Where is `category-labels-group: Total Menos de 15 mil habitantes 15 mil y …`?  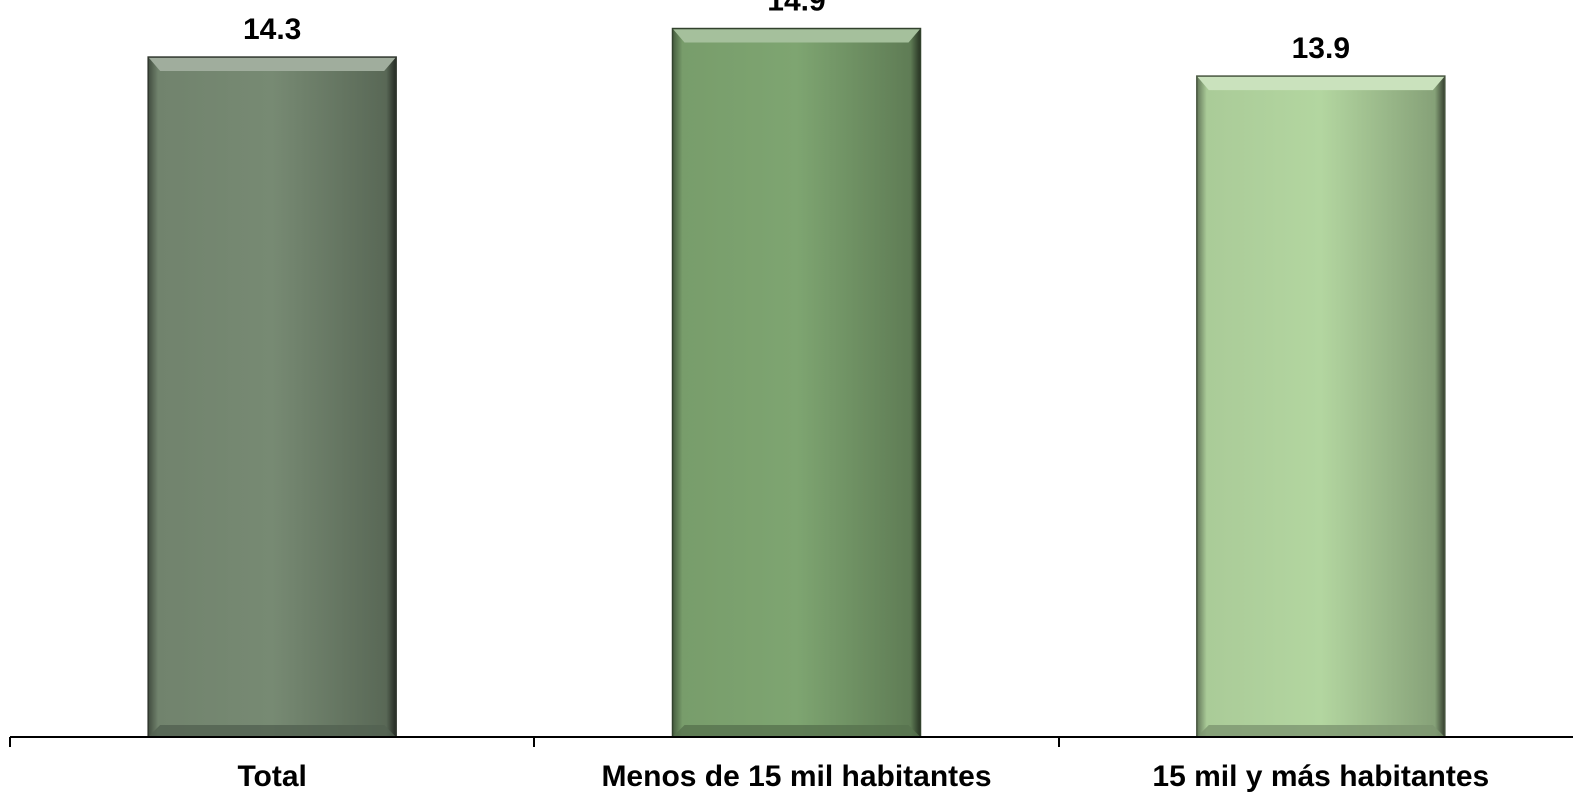
category-labels-group: Total Menos de 15 mil habitantes 15 mil y … is located at coordinates (863, 776).